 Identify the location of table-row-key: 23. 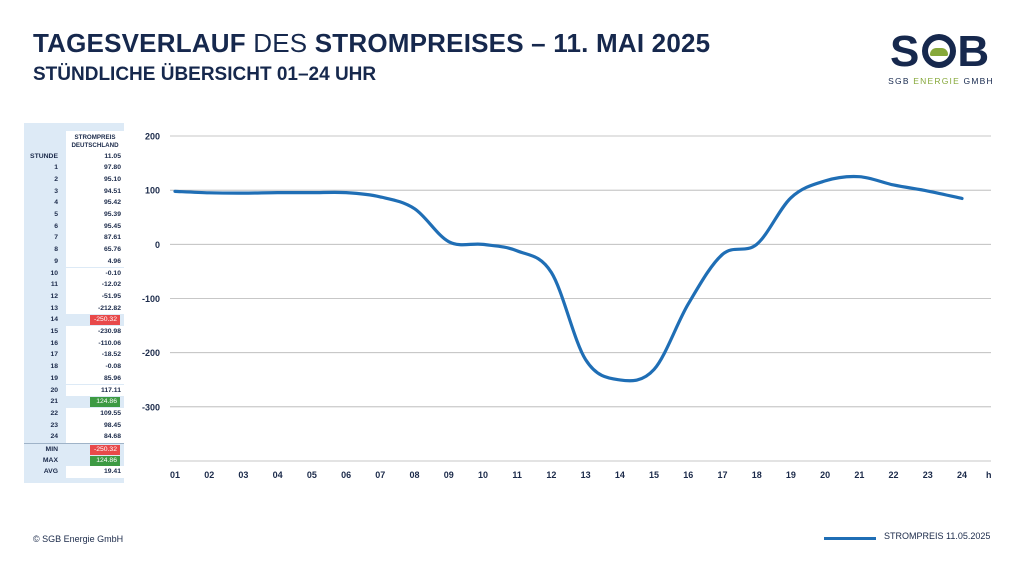
(54, 425).